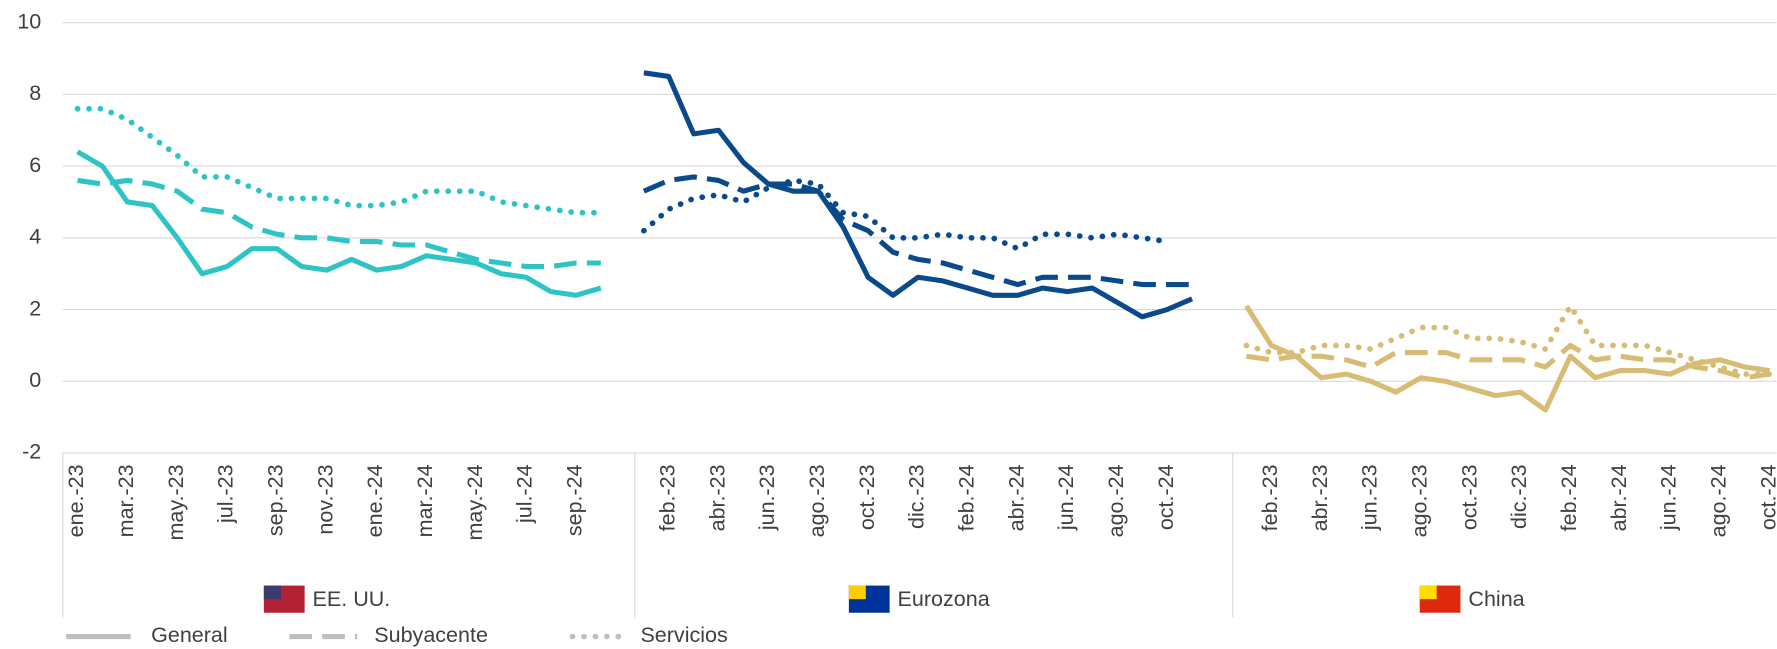 The width and height of the screenshot is (1777, 649). What do you see at coordinates (35, 380) in the screenshot?
I see `y-tick-label: 0` at bounding box center [35, 380].